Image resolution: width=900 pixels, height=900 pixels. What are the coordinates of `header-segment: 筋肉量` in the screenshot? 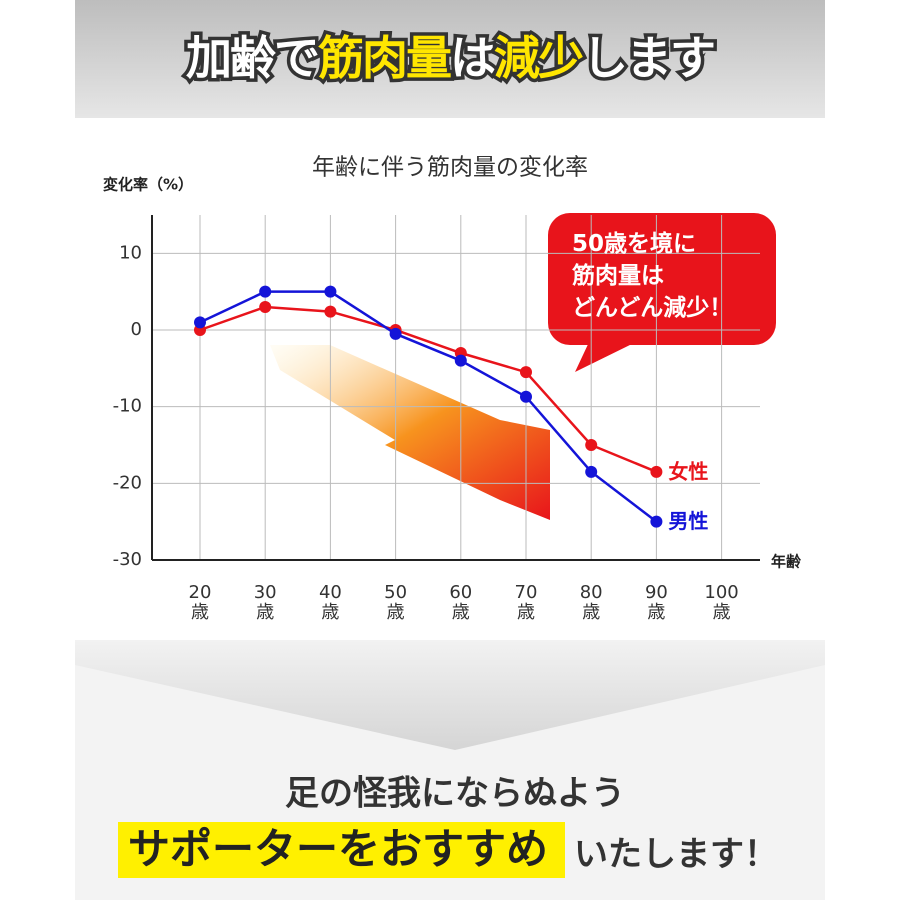 It's located at (385, 58).